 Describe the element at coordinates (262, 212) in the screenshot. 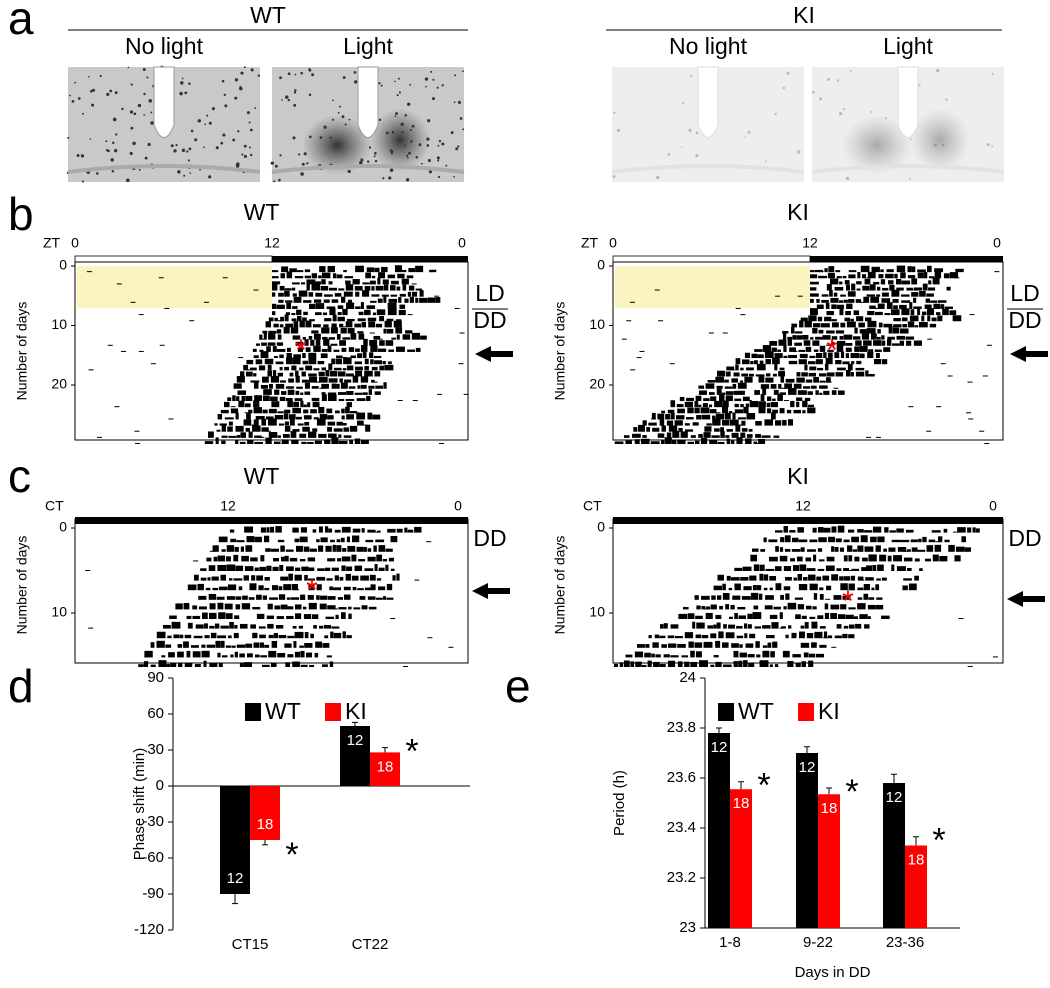

I see `plot-title: WT` at that location.